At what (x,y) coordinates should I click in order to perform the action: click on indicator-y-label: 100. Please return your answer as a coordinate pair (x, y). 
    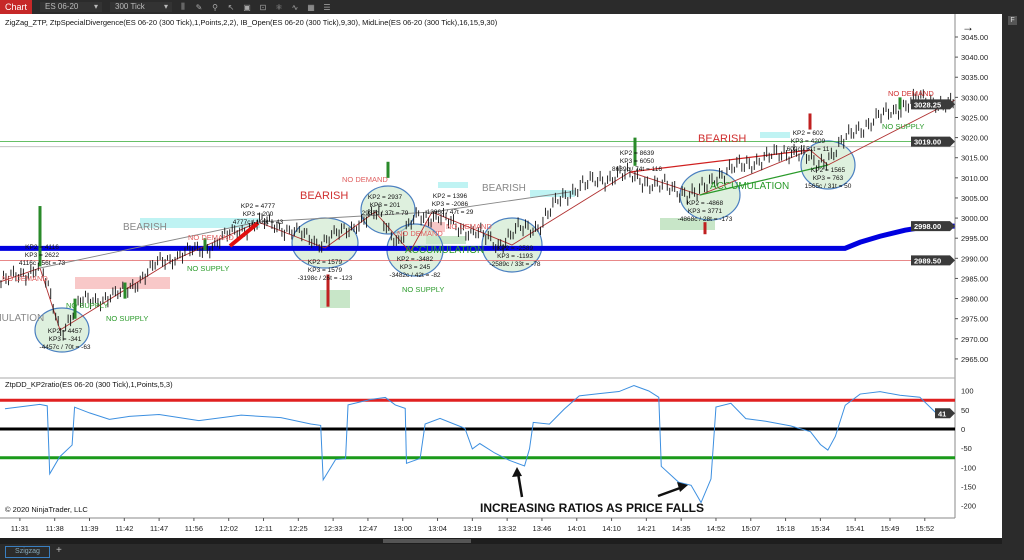
    Looking at the image, I should click on (967, 391).